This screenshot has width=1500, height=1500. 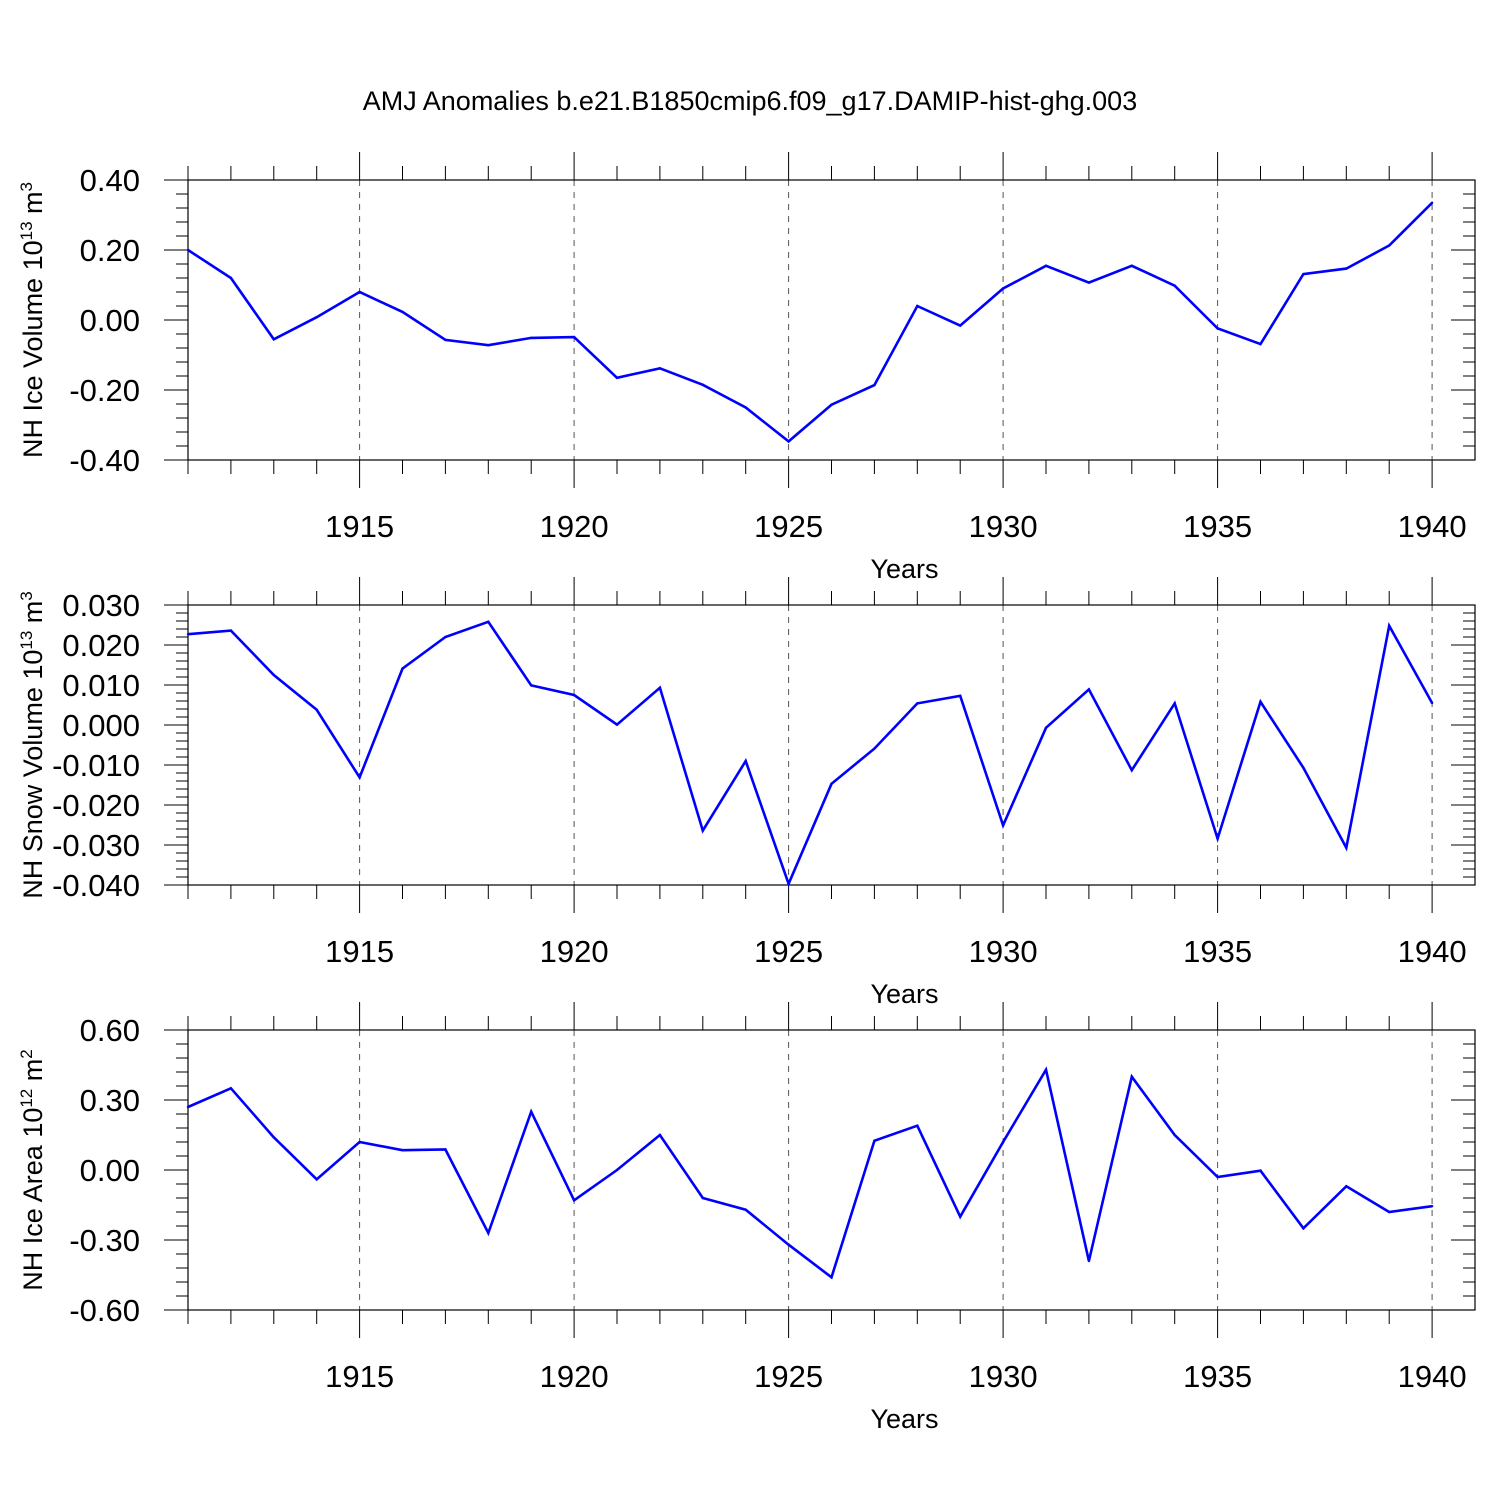 I want to click on y-tick-label: -0.010, so click(x=96, y=765).